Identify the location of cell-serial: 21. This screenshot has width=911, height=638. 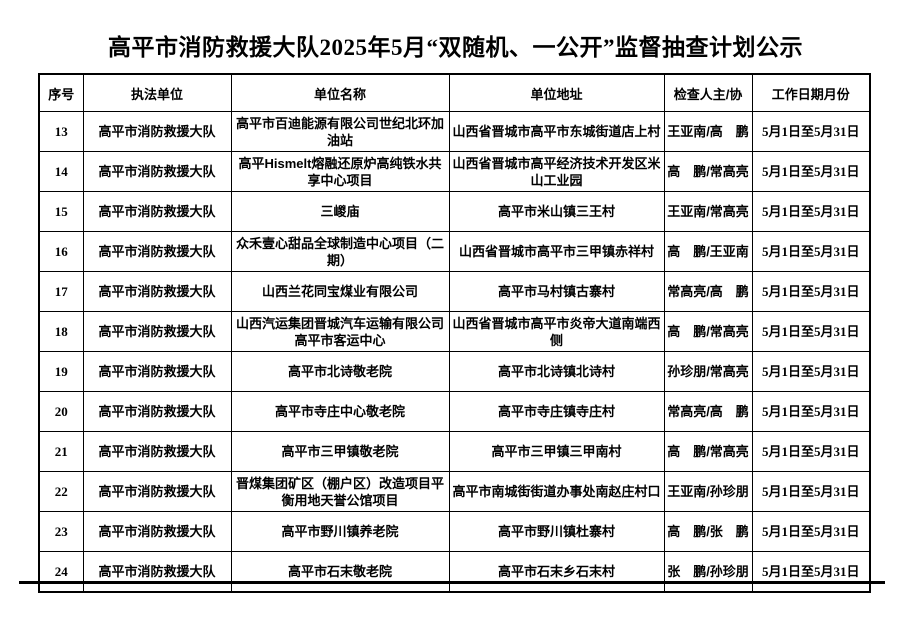
(61, 451).